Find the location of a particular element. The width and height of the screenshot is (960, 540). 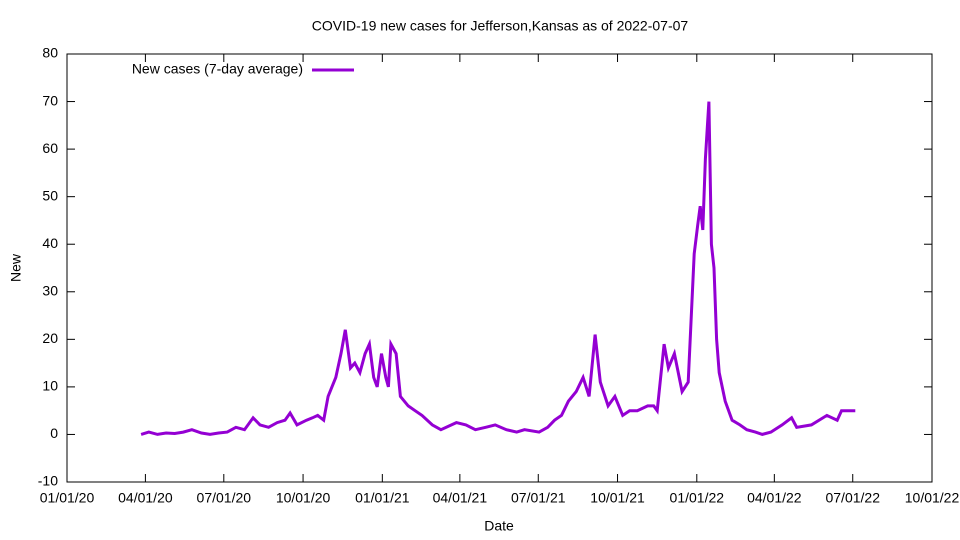

y-tick-label: 20 is located at coordinates (50, 338).